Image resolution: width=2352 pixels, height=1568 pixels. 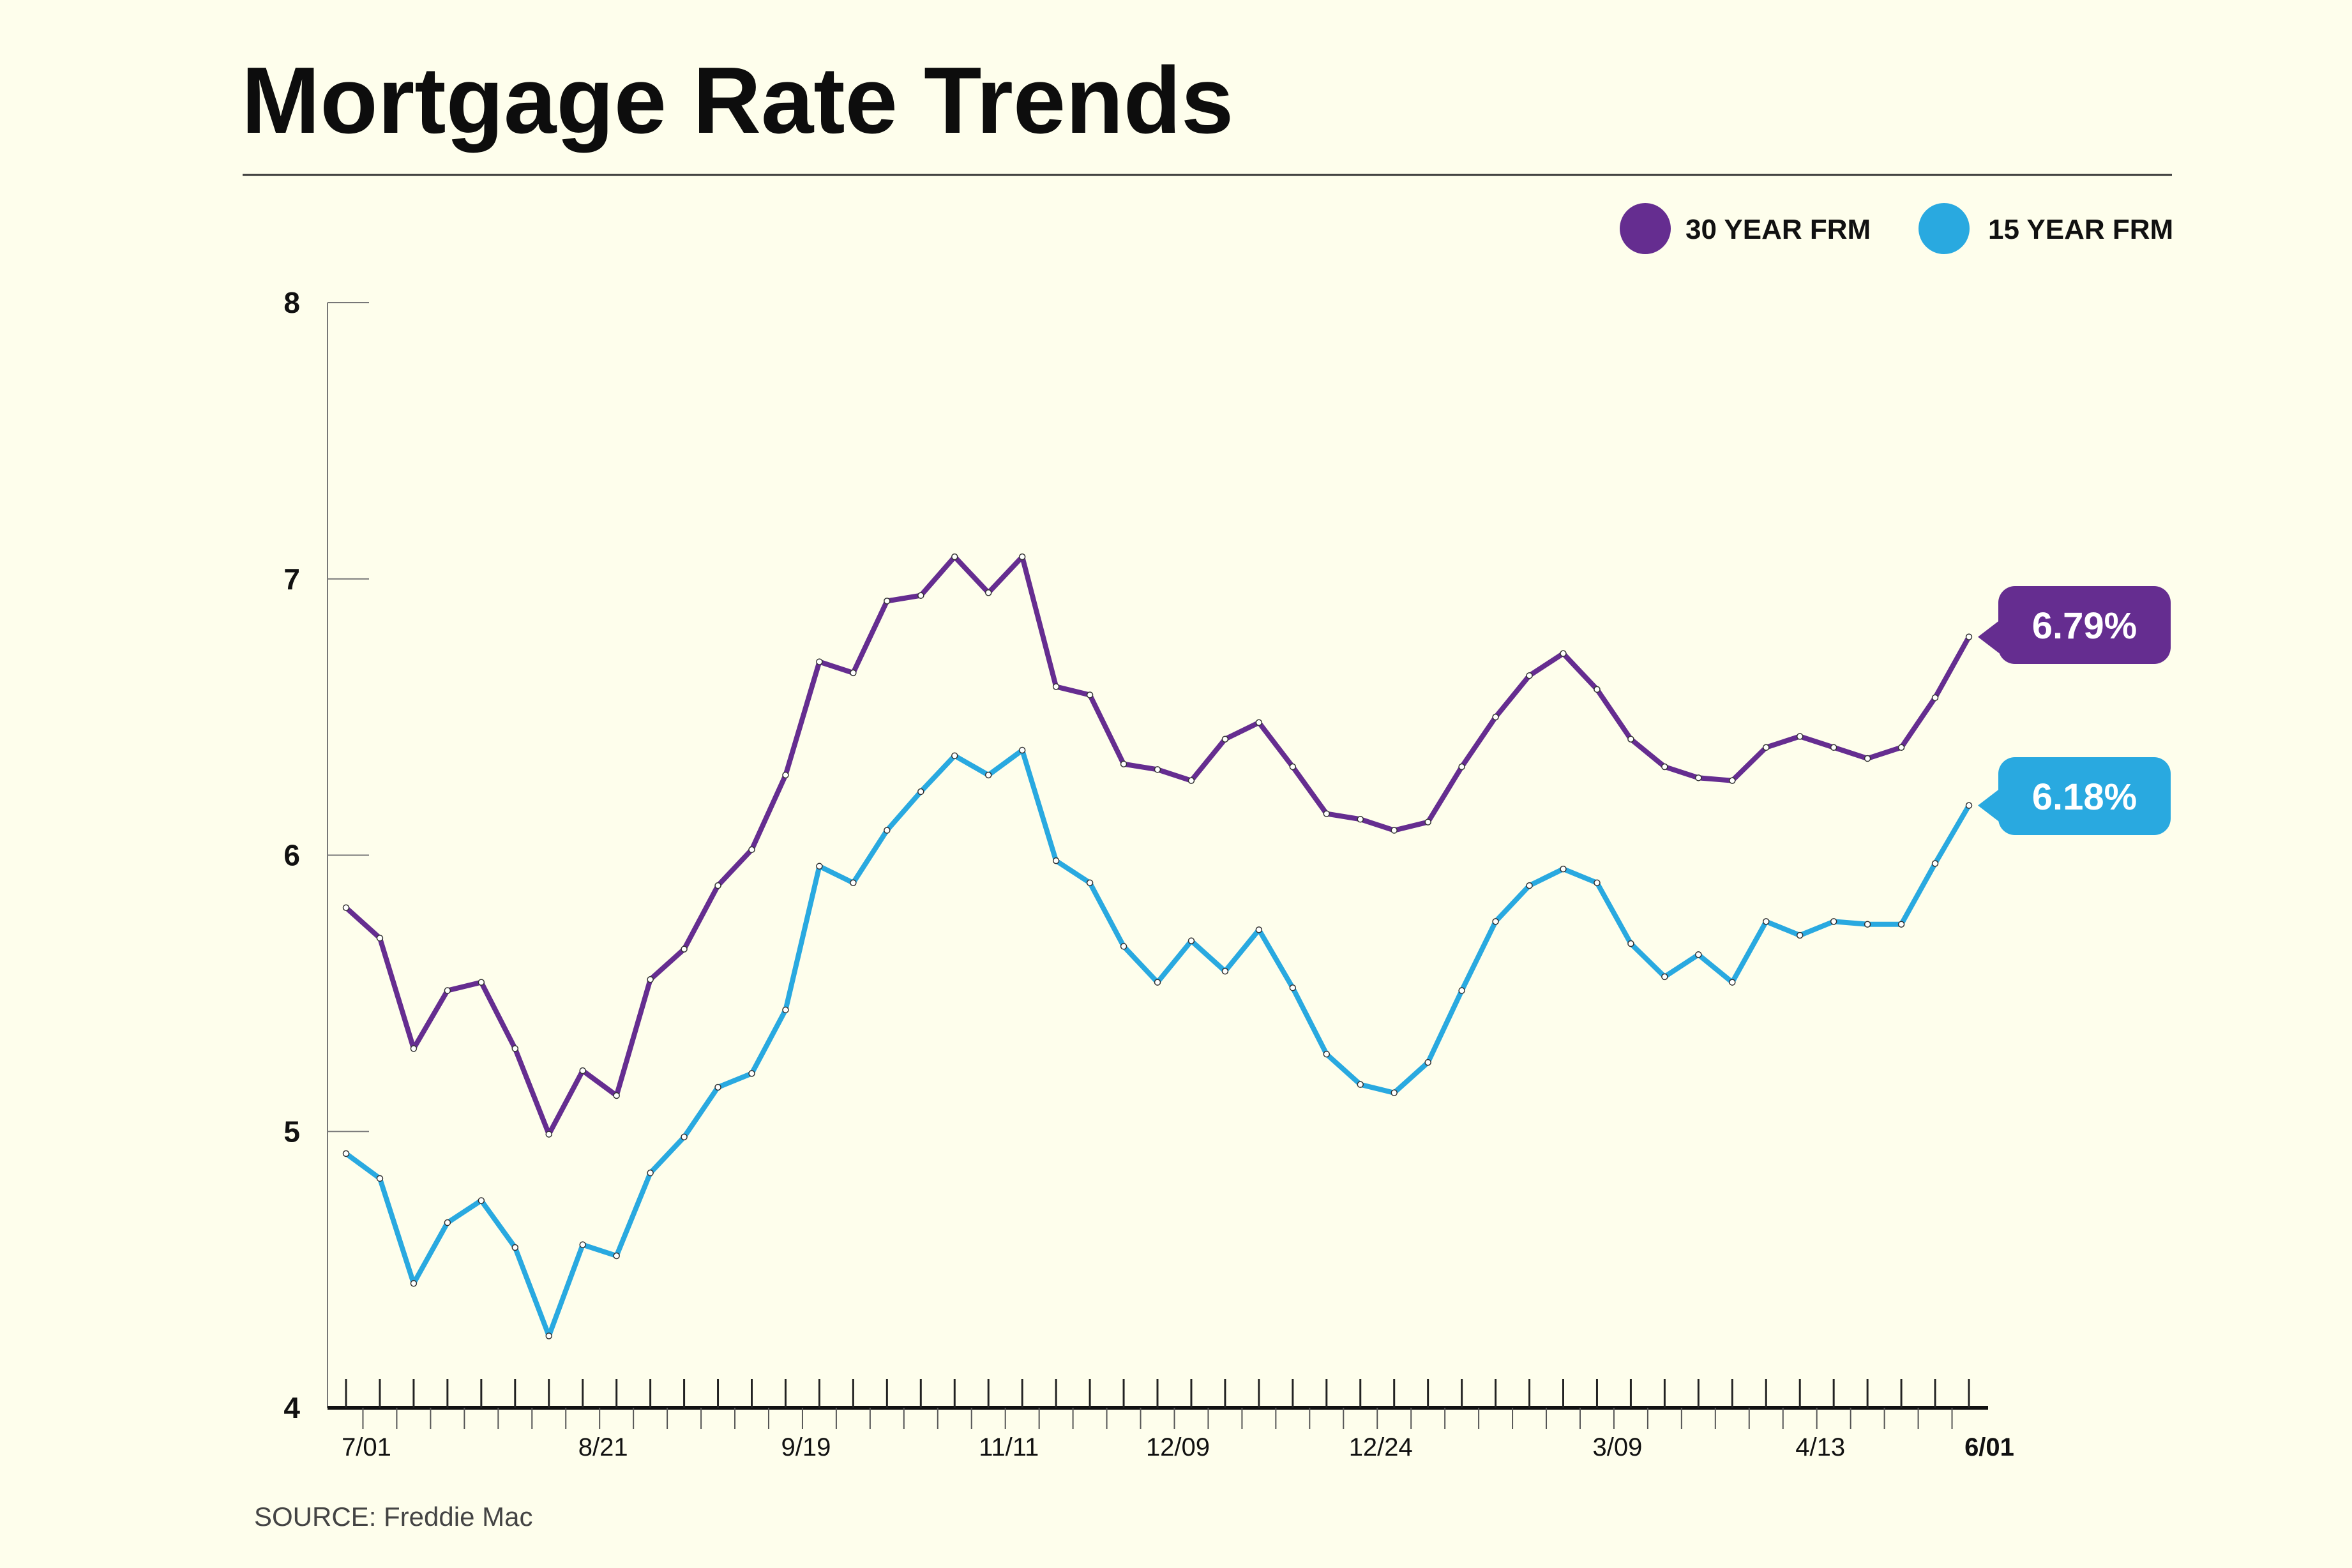 What do you see at coordinates (806, 1447) in the screenshot?
I see `x-tick-label-9-19: 9/19` at bounding box center [806, 1447].